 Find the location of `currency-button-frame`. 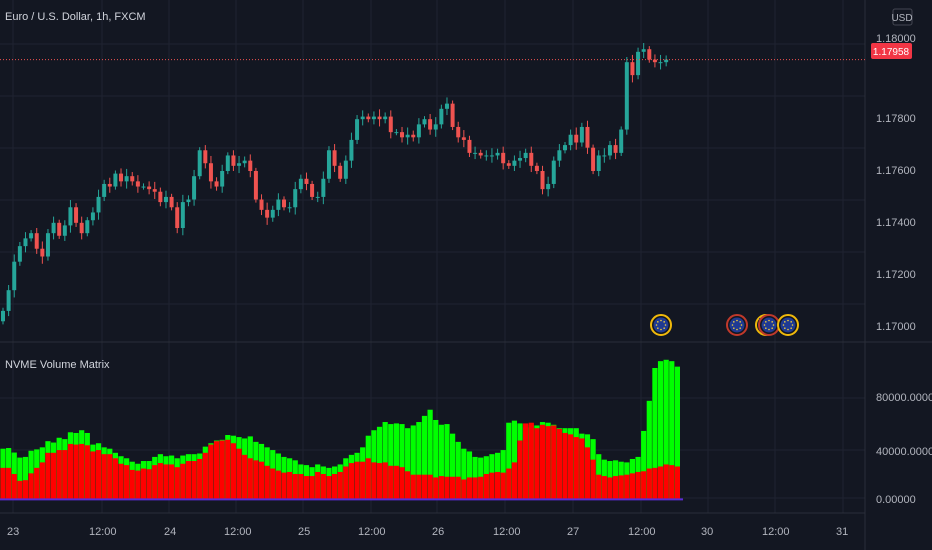

currency-button-frame is located at coordinates (902, 17).